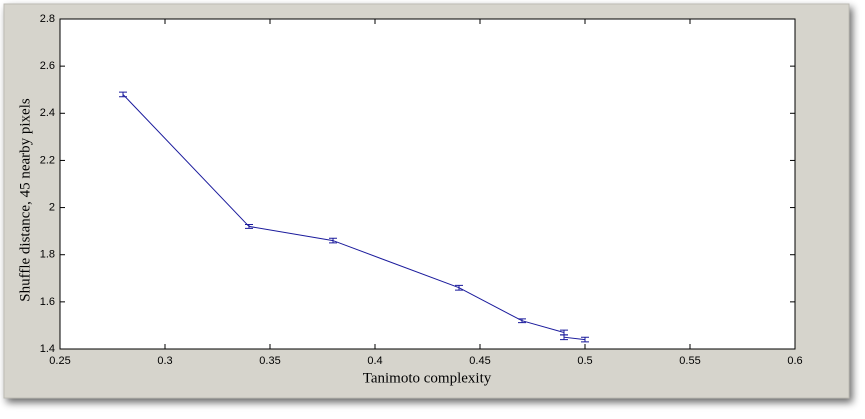  What do you see at coordinates (47, 349) in the screenshot?
I see `y-tick-label: 1.4` at bounding box center [47, 349].